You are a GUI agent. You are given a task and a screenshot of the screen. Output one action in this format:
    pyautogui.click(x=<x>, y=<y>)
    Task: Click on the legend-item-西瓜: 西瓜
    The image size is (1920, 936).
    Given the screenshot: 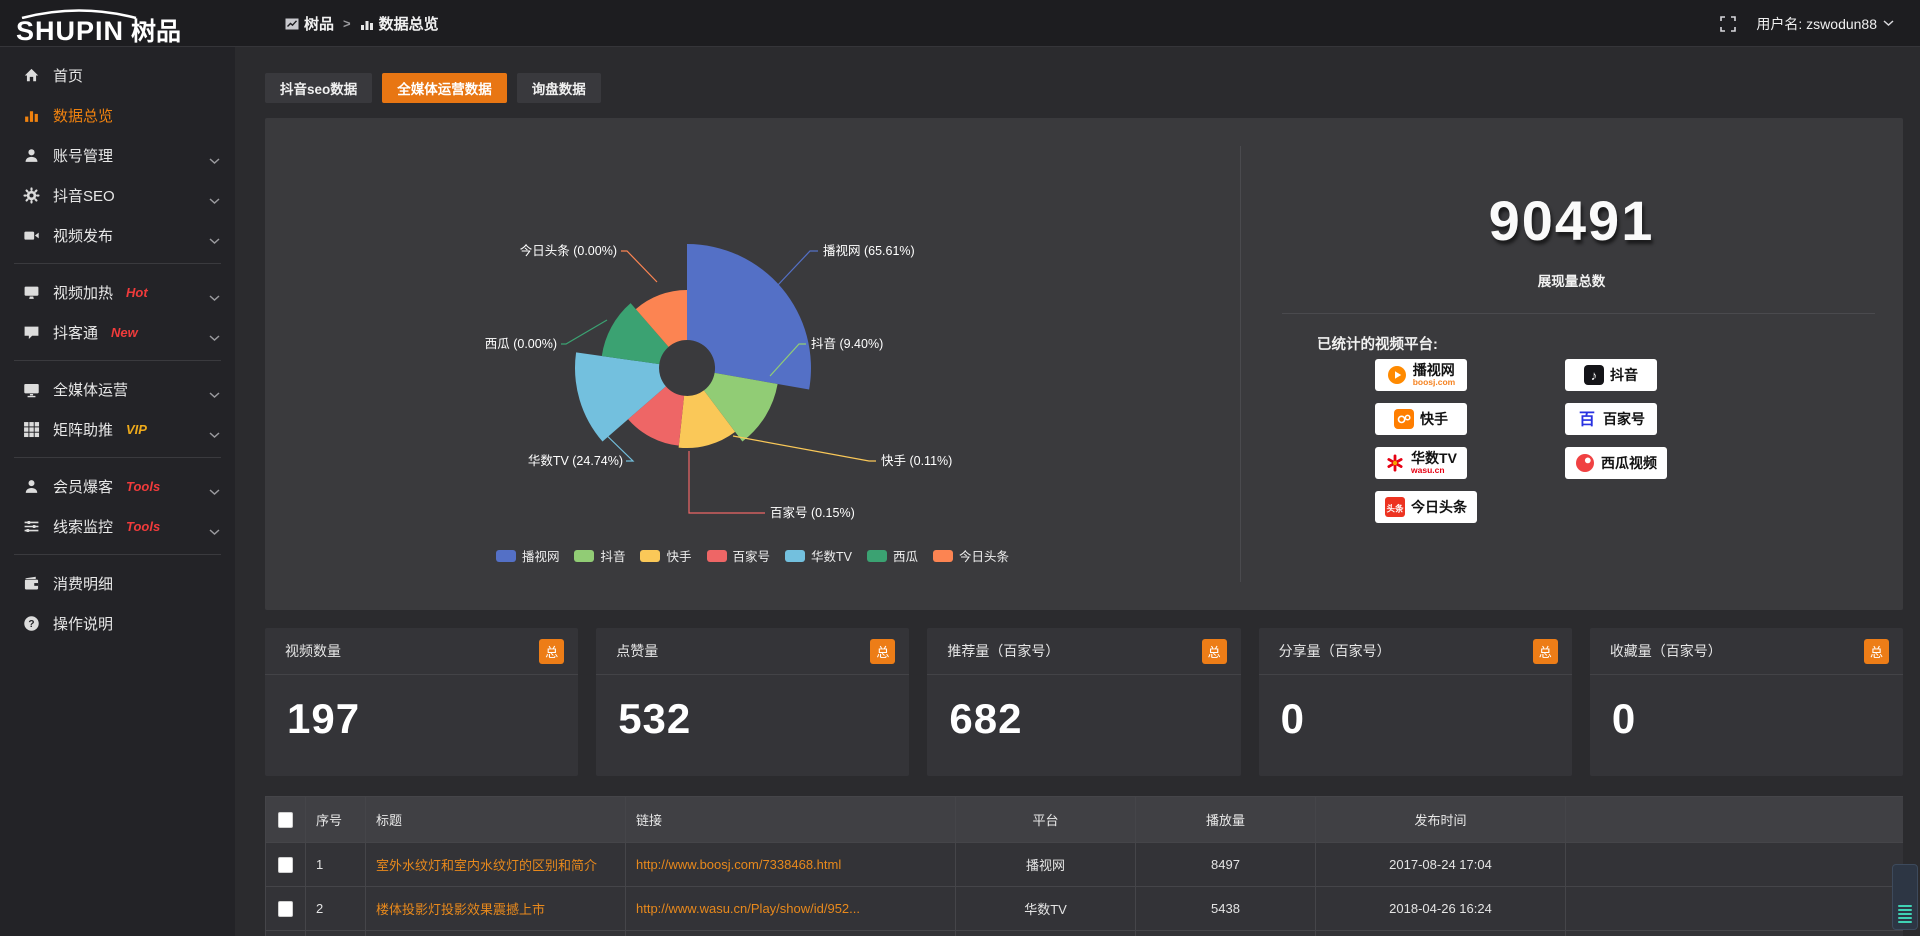 What is the action you would take?
    pyautogui.click(x=892, y=555)
    